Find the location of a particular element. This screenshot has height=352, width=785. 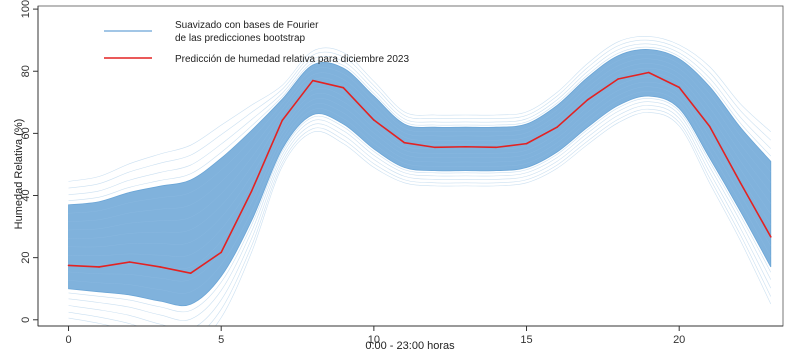

x-tick-label: 0 is located at coordinates (68, 340).